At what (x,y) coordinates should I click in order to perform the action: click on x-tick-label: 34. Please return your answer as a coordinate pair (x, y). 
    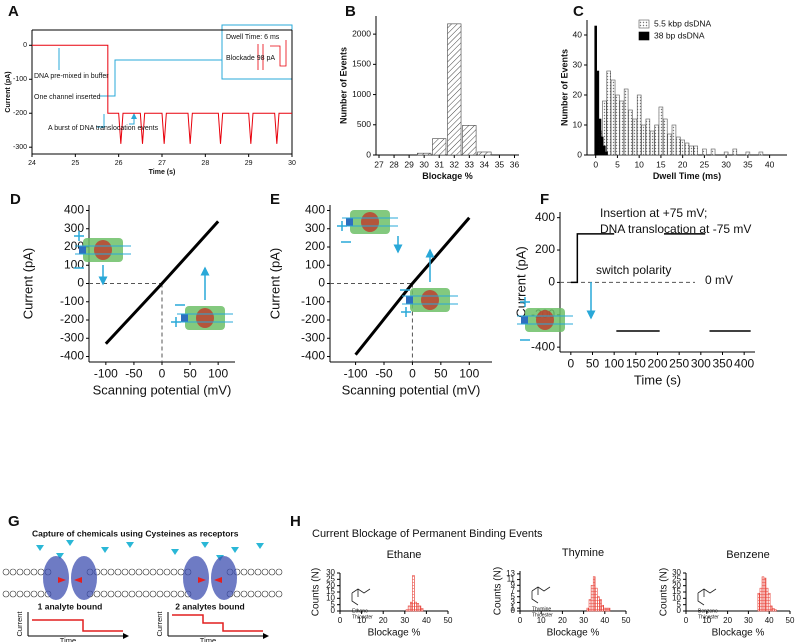
    Looking at the image, I should click on (485, 164).